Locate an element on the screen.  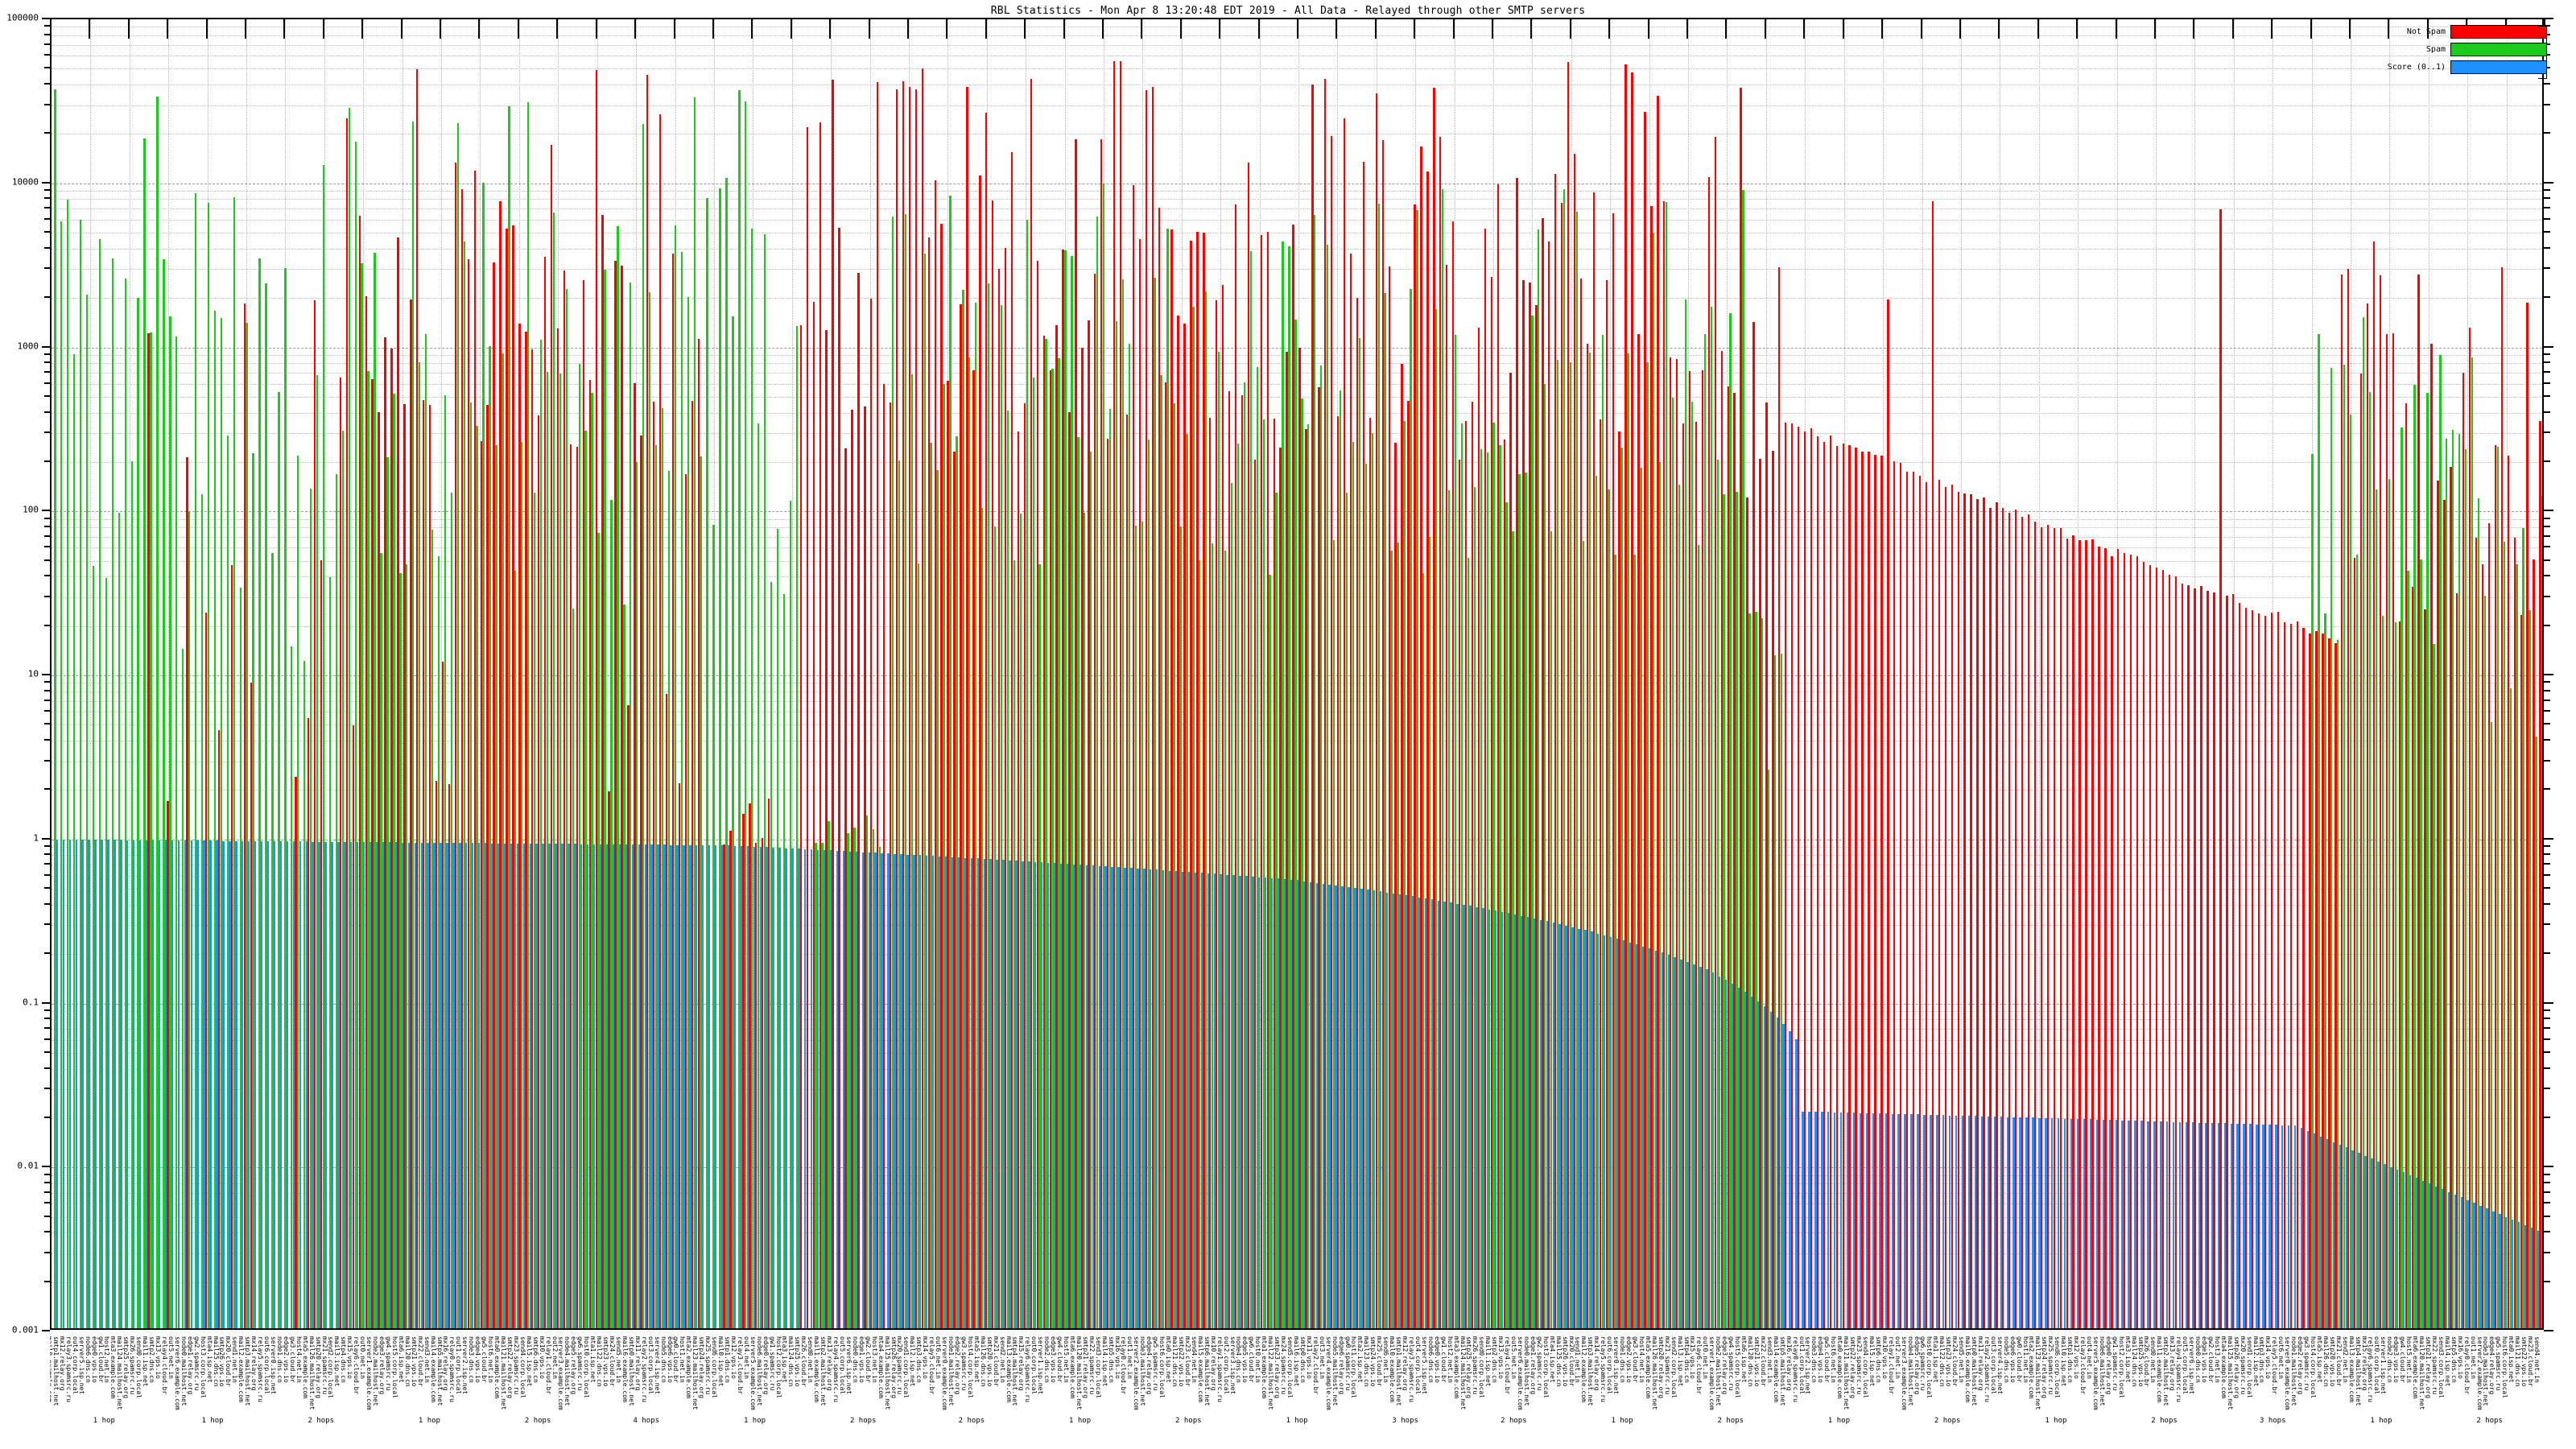
legend-bracket is located at coordinates (2542, 53).